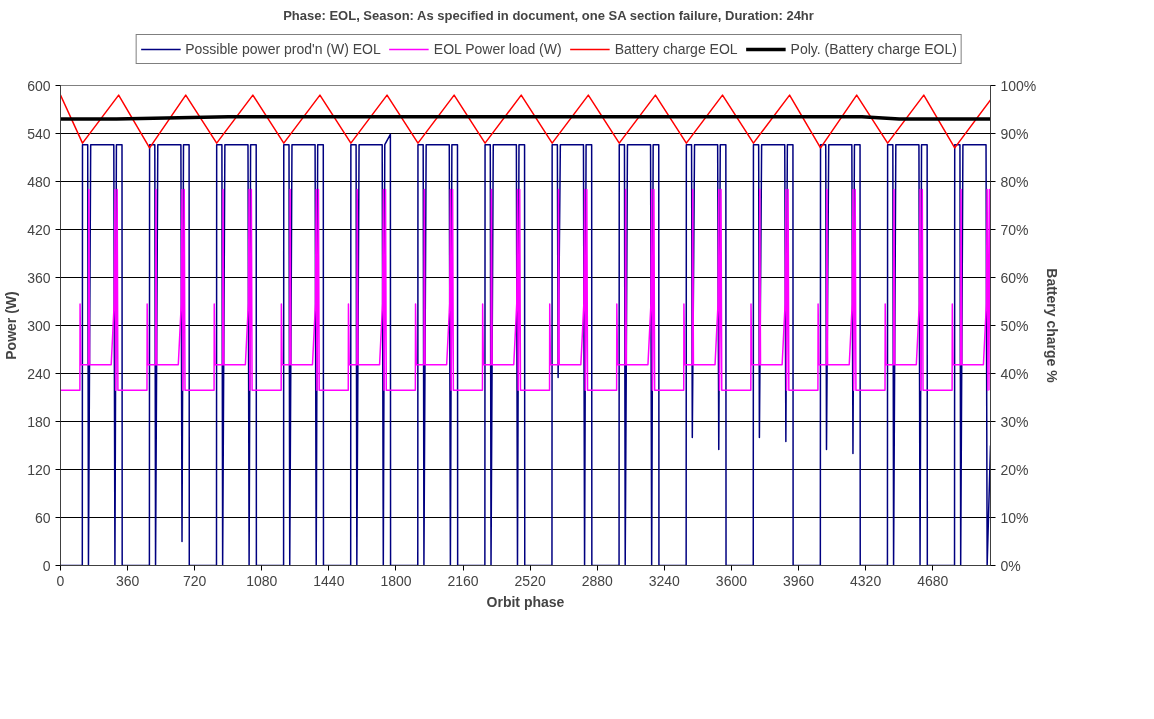 The width and height of the screenshot is (1154, 719). What do you see at coordinates (396, 580) in the screenshot?
I see `x-tick-label: 1800` at bounding box center [396, 580].